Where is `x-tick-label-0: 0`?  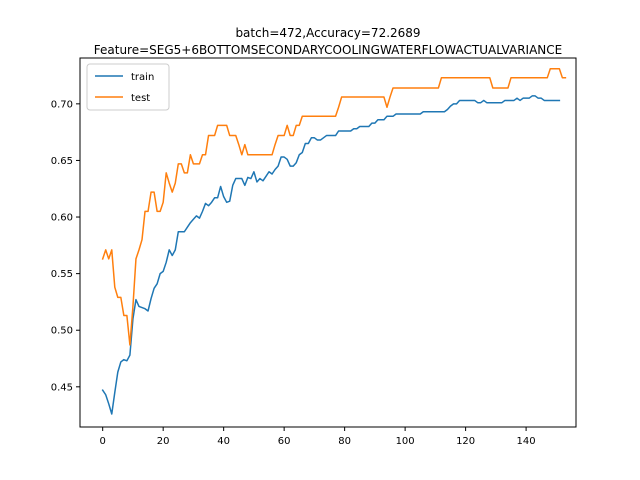 x-tick-label-0: 0 is located at coordinates (102, 441).